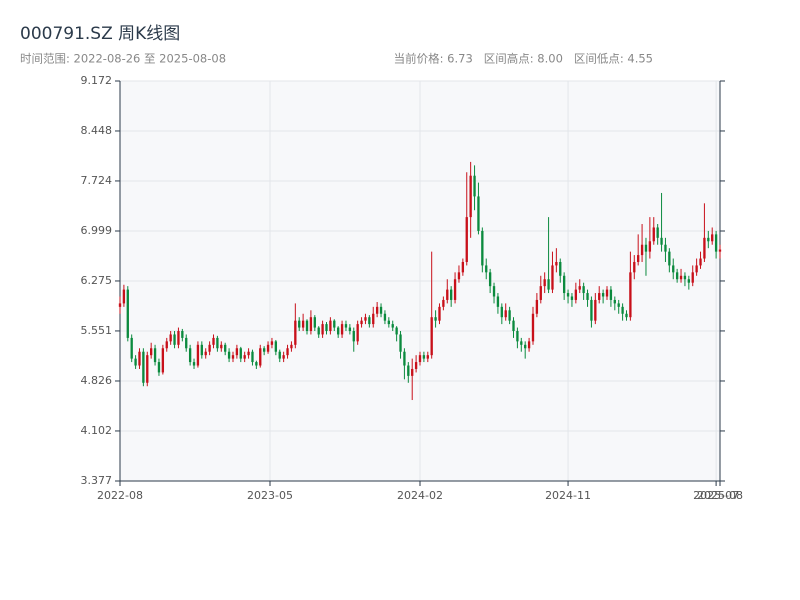 This screenshot has width=800, height=600. Describe the element at coordinates (97, 280) in the screenshot. I see `y-tick-label: 6.275` at that location.